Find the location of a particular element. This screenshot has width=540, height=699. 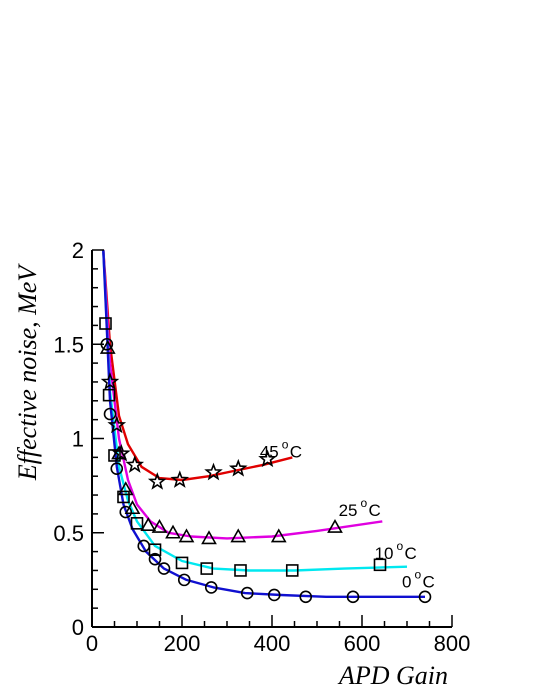

x-tick-label: 800 is located at coordinates (452, 643).